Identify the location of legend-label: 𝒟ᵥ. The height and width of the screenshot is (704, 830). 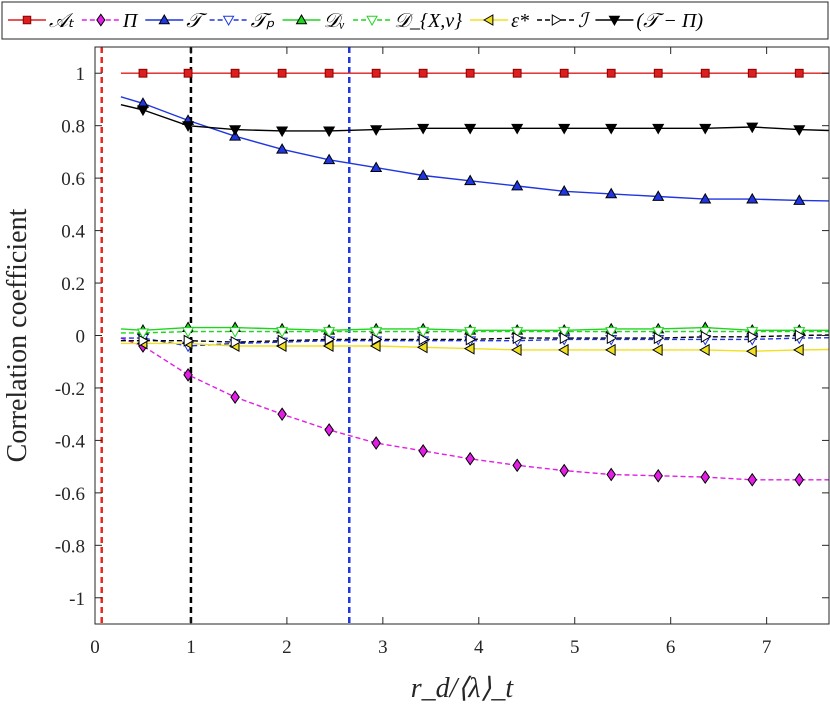
(335, 21).